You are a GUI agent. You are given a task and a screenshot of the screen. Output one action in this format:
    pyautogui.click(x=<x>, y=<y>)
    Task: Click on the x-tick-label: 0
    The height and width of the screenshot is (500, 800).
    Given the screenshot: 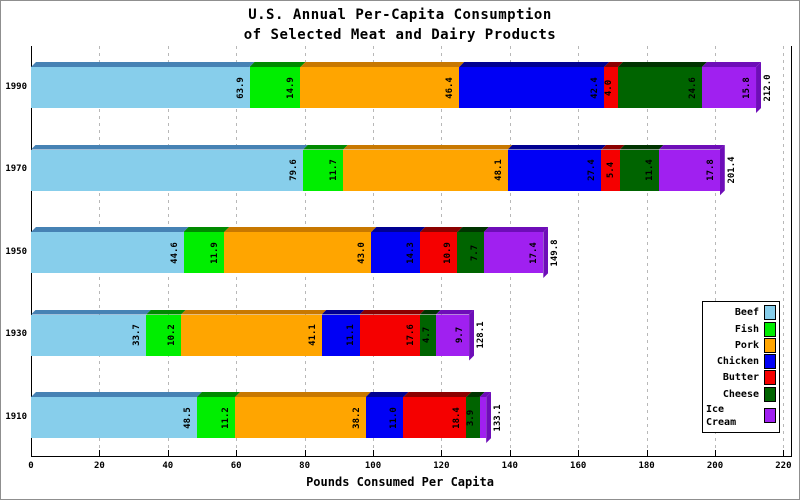 What is the action you would take?
    pyautogui.click(x=31, y=466)
    